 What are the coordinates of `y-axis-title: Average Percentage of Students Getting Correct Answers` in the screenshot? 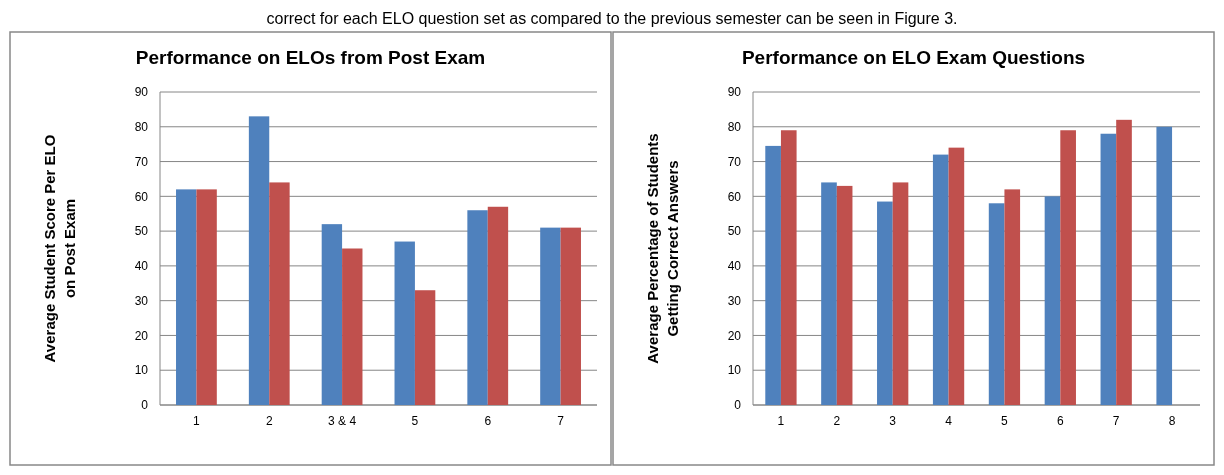 It's located at (662, 248).